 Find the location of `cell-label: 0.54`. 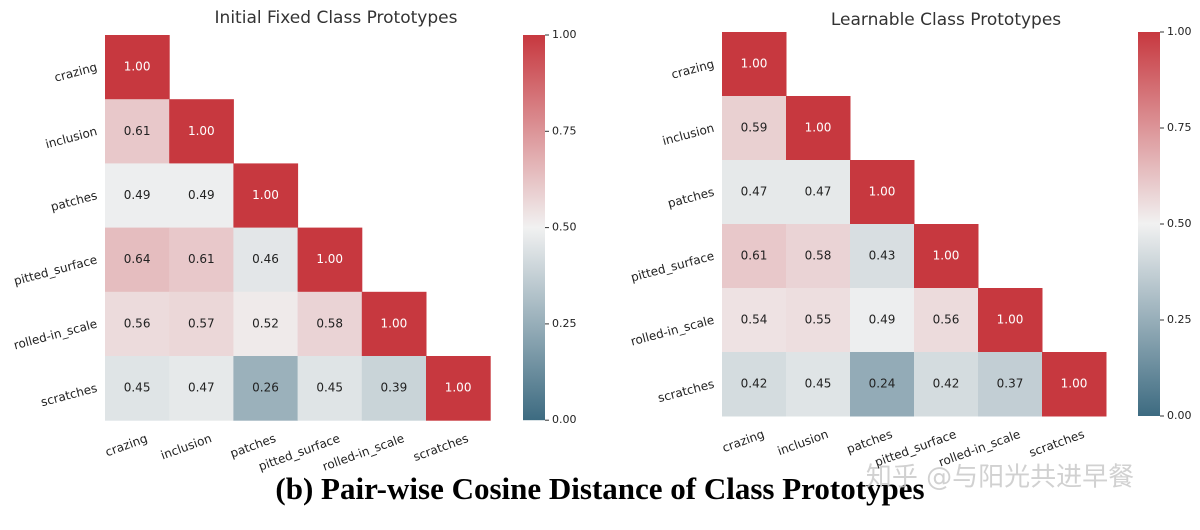

cell-label: 0.54 is located at coordinates (754, 320).